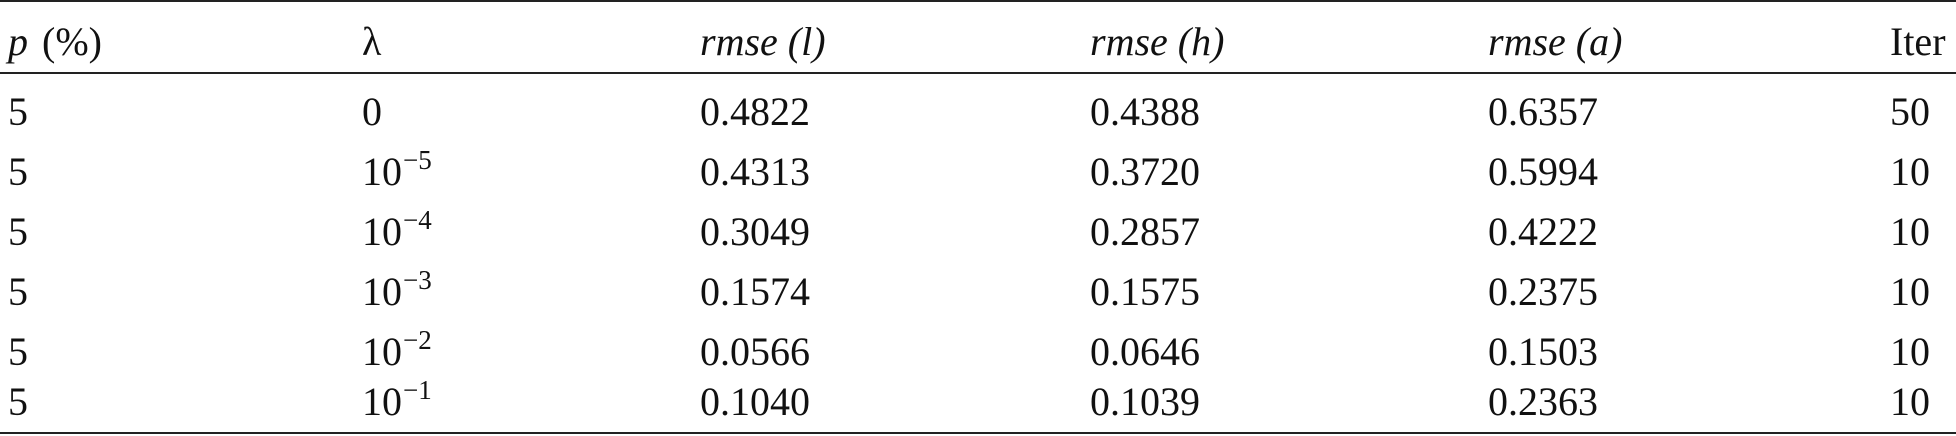  What do you see at coordinates (417, 220) in the screenshot?
I see `cell-lambda-exponent: −4` at bounding box center [417, 220].